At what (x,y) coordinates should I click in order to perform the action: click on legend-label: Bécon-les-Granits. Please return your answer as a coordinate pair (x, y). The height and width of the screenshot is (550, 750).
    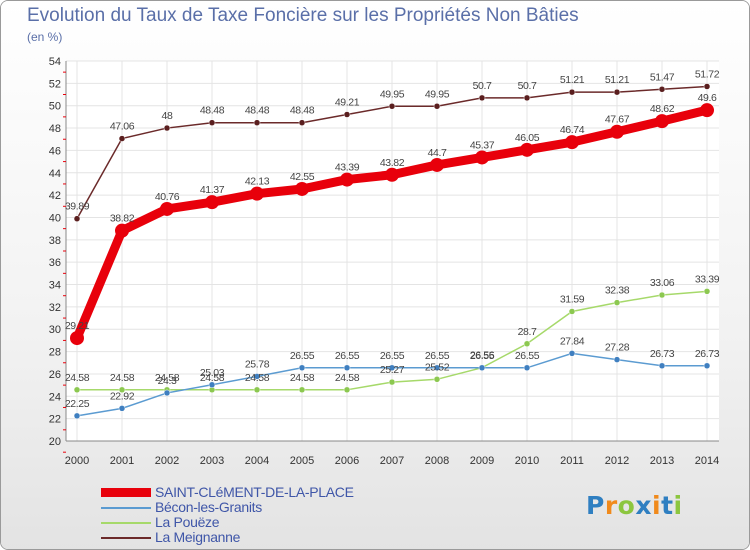
    Looking at the image, I should click on (208, 507).